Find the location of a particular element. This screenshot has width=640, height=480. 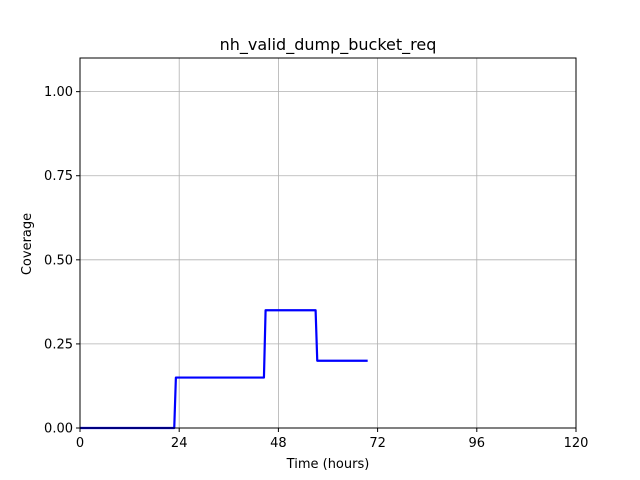

y-tick-label: 0.00 is located at coordinates (58, 429).